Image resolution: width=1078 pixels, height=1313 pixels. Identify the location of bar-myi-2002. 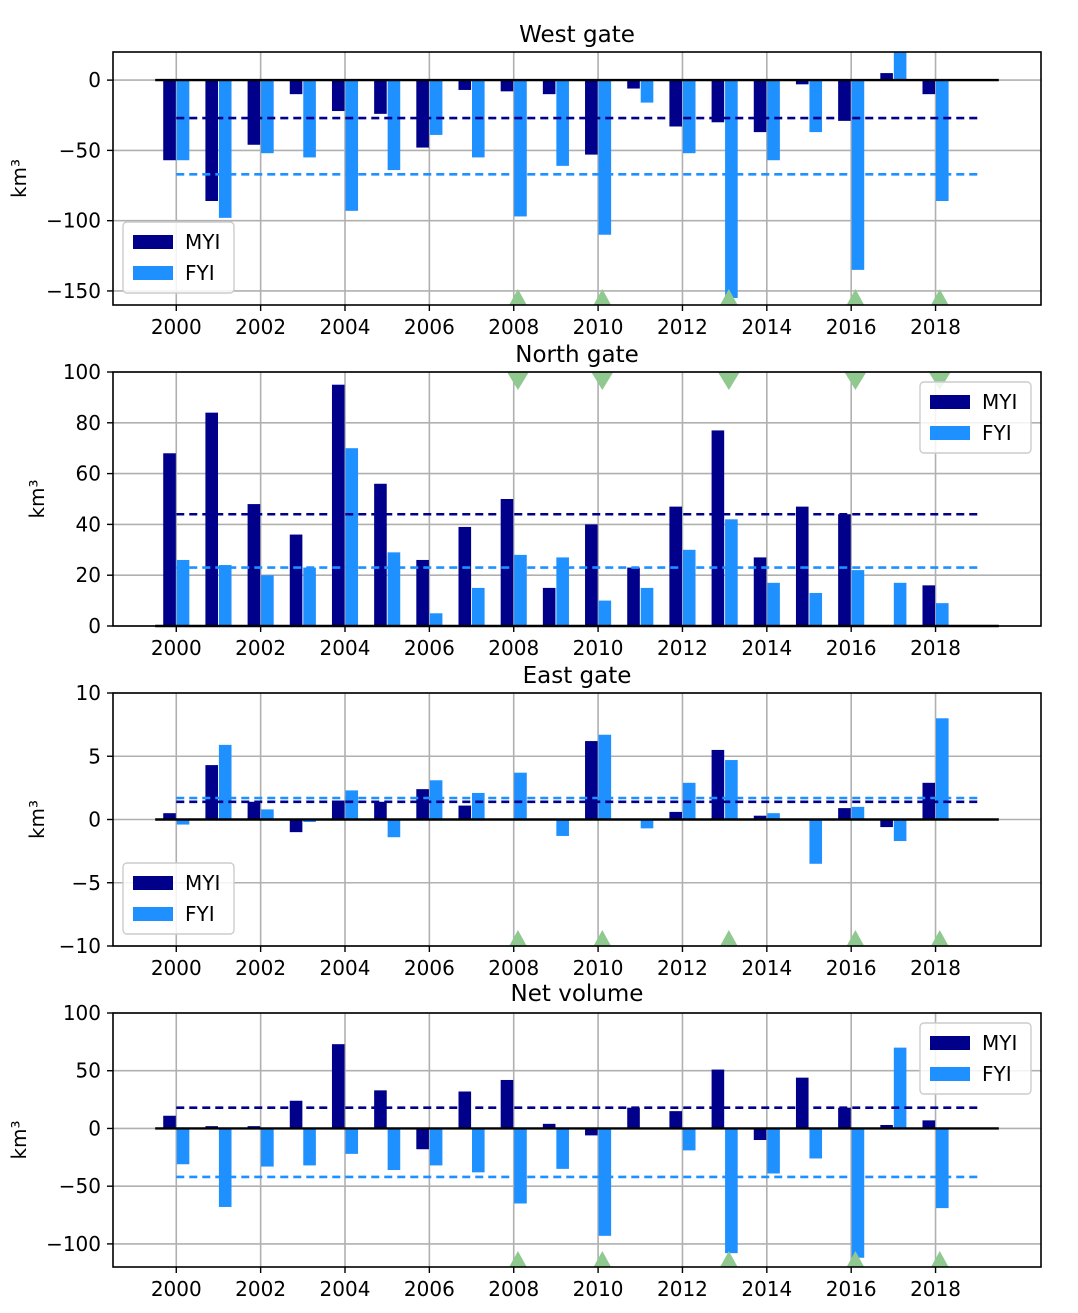
(254, 810).